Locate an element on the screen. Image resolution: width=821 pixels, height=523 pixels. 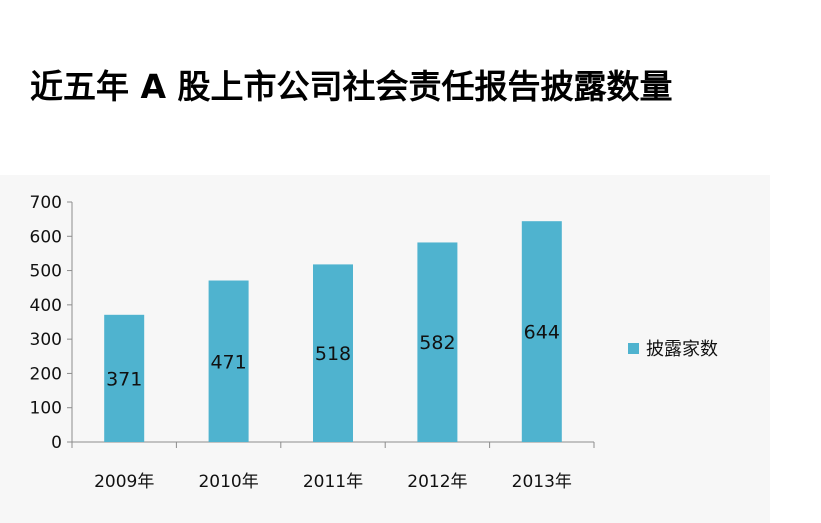
legend-swatch is located at coordinates (633, 348).